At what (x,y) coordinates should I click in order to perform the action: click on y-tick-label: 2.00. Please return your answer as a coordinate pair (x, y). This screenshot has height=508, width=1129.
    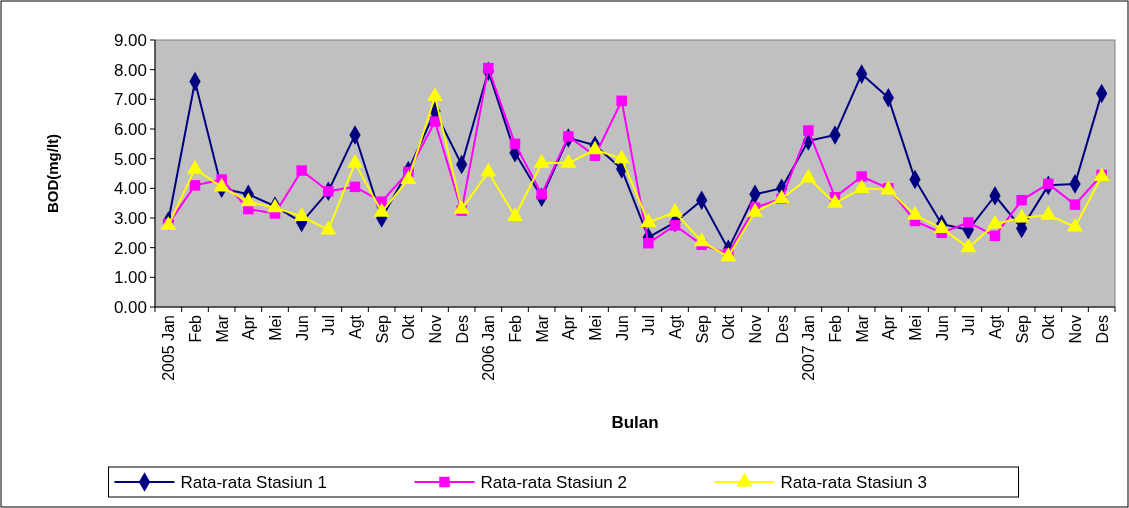
    Looking at the image, I should click on (130, 248).